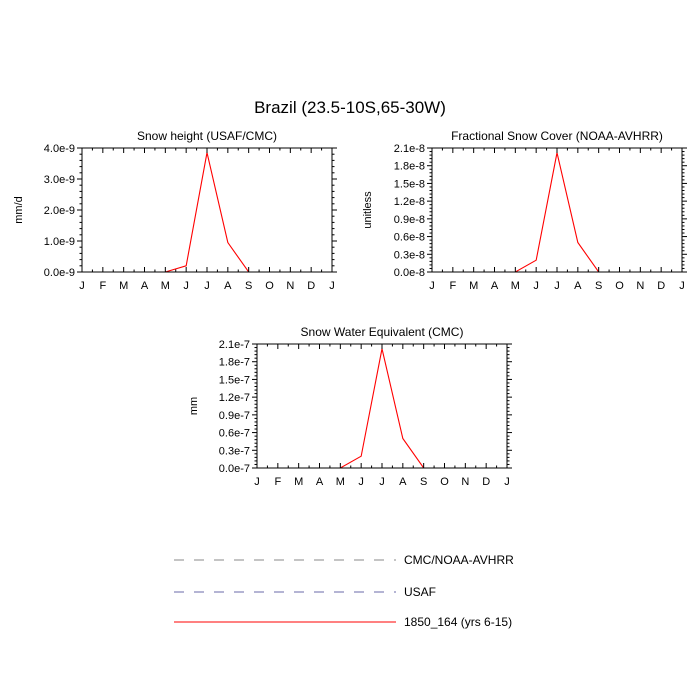 The width and height of the screenshot is (700, 700). Describe the element at coordinates (59, 211) in the screenshot. I see `y-tick-label: 2.0e-9` at that location.